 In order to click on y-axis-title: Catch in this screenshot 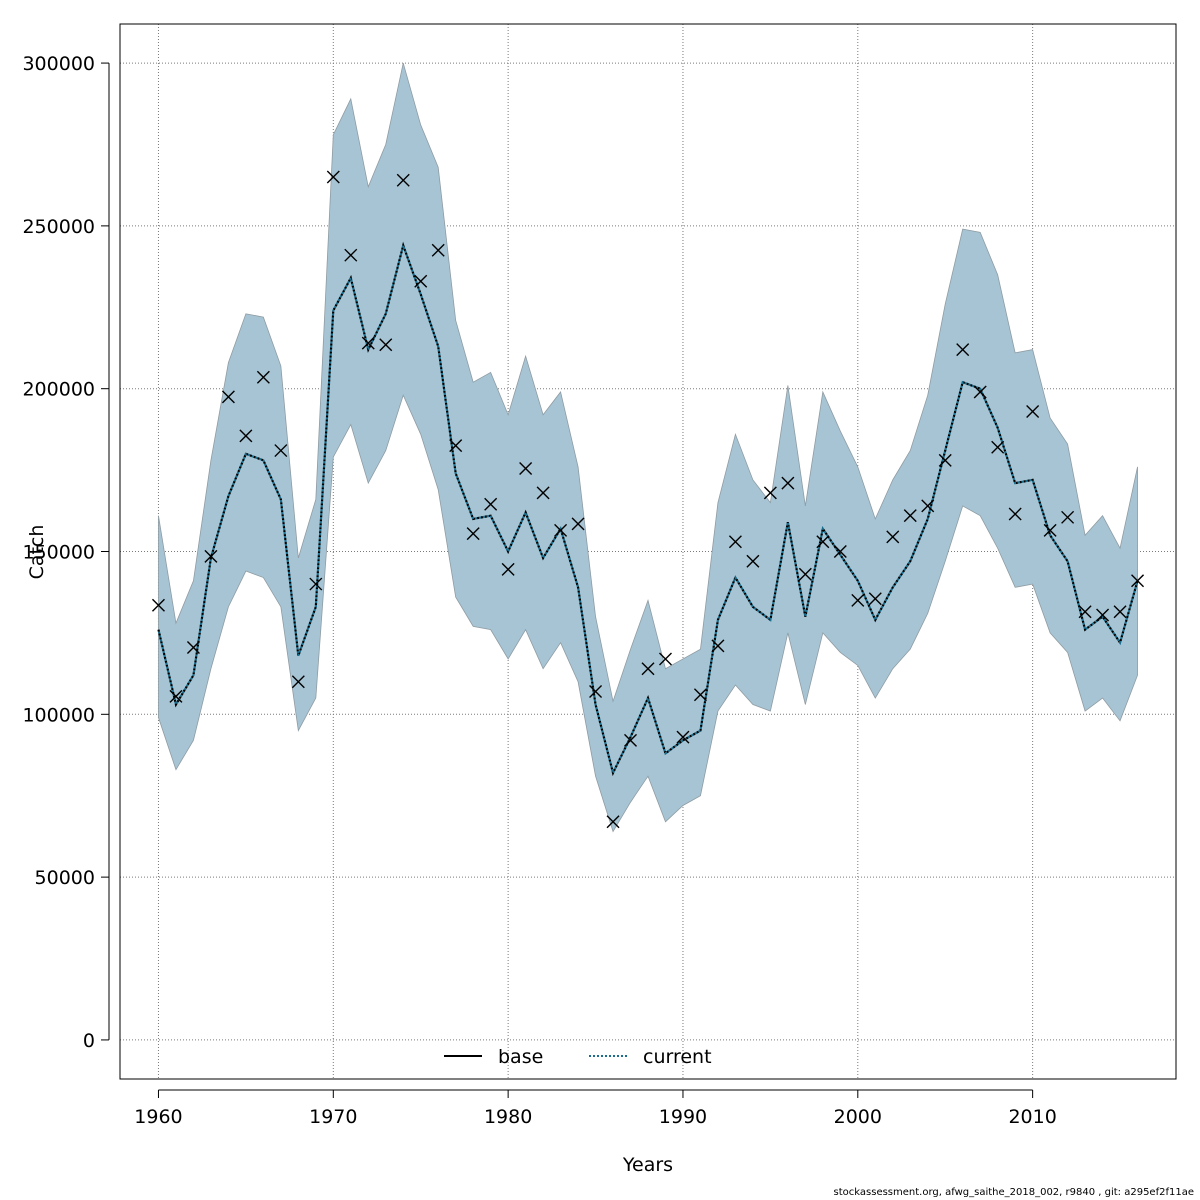, I will do `click(37, 552)`.